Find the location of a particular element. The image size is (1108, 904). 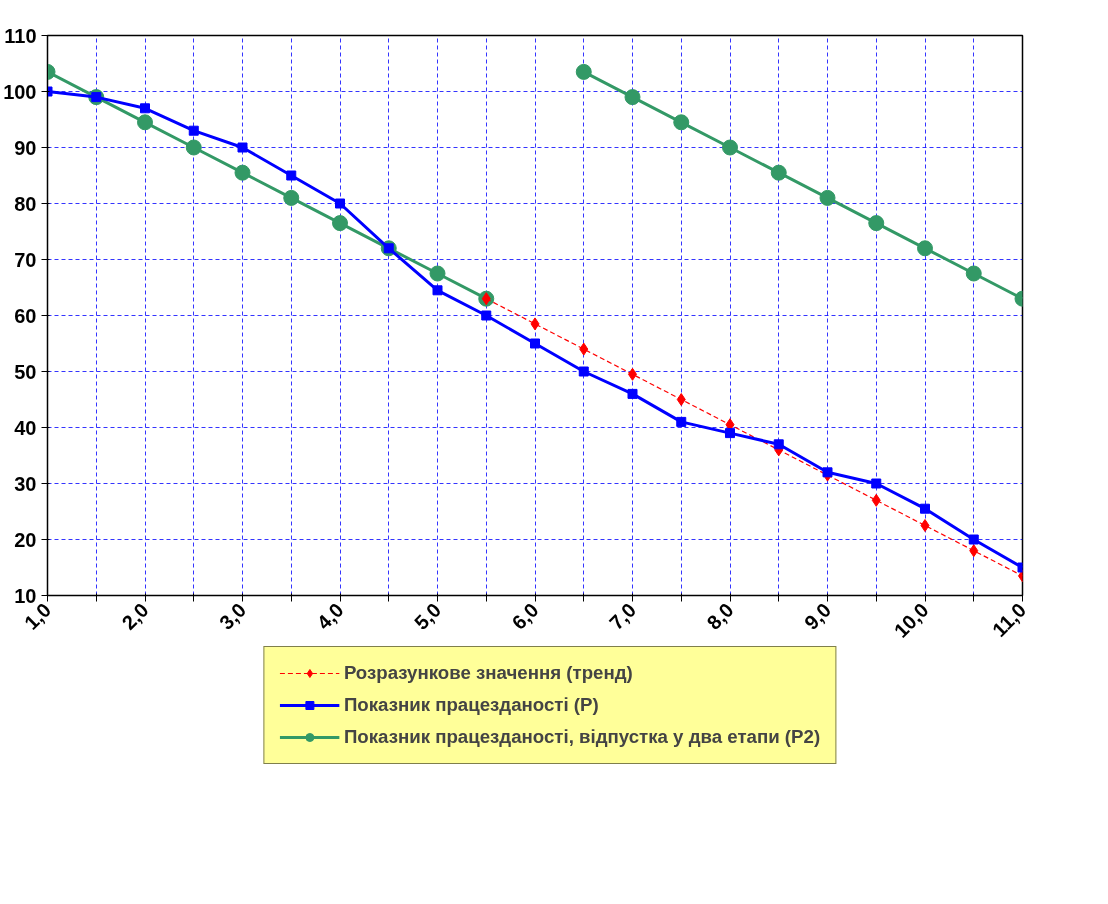

y-tick-label: 20 is located at coordinates (25, 539).